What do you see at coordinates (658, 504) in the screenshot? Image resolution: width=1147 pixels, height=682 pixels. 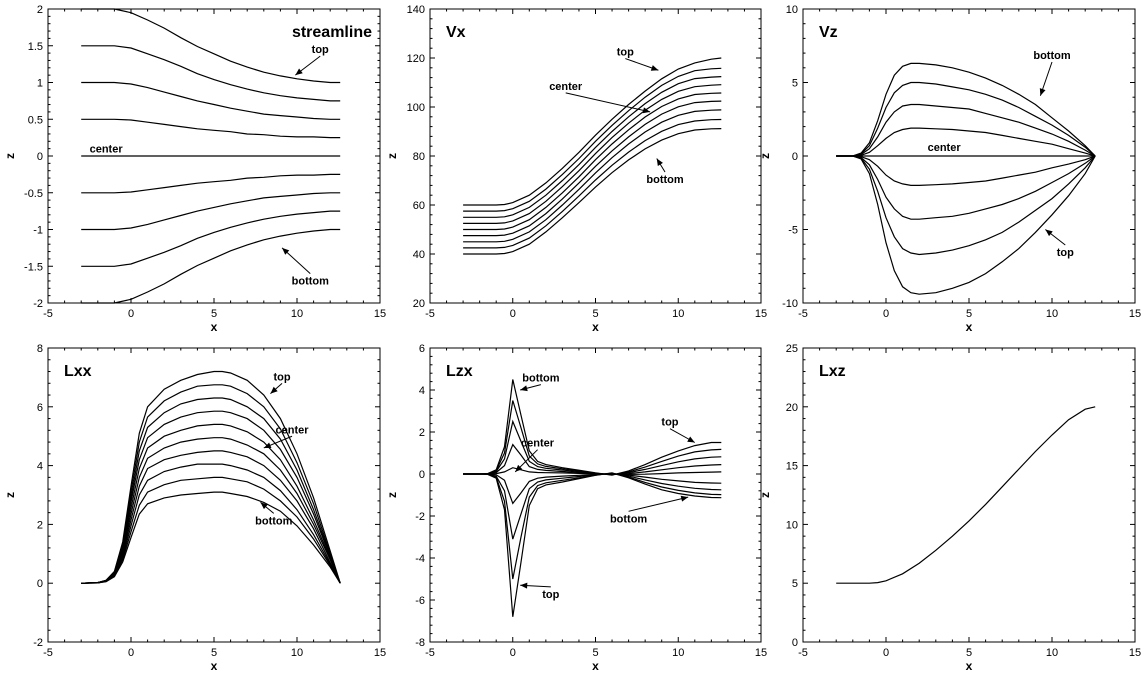 I see `annotation-arrow` at bounding box center [658, 504].